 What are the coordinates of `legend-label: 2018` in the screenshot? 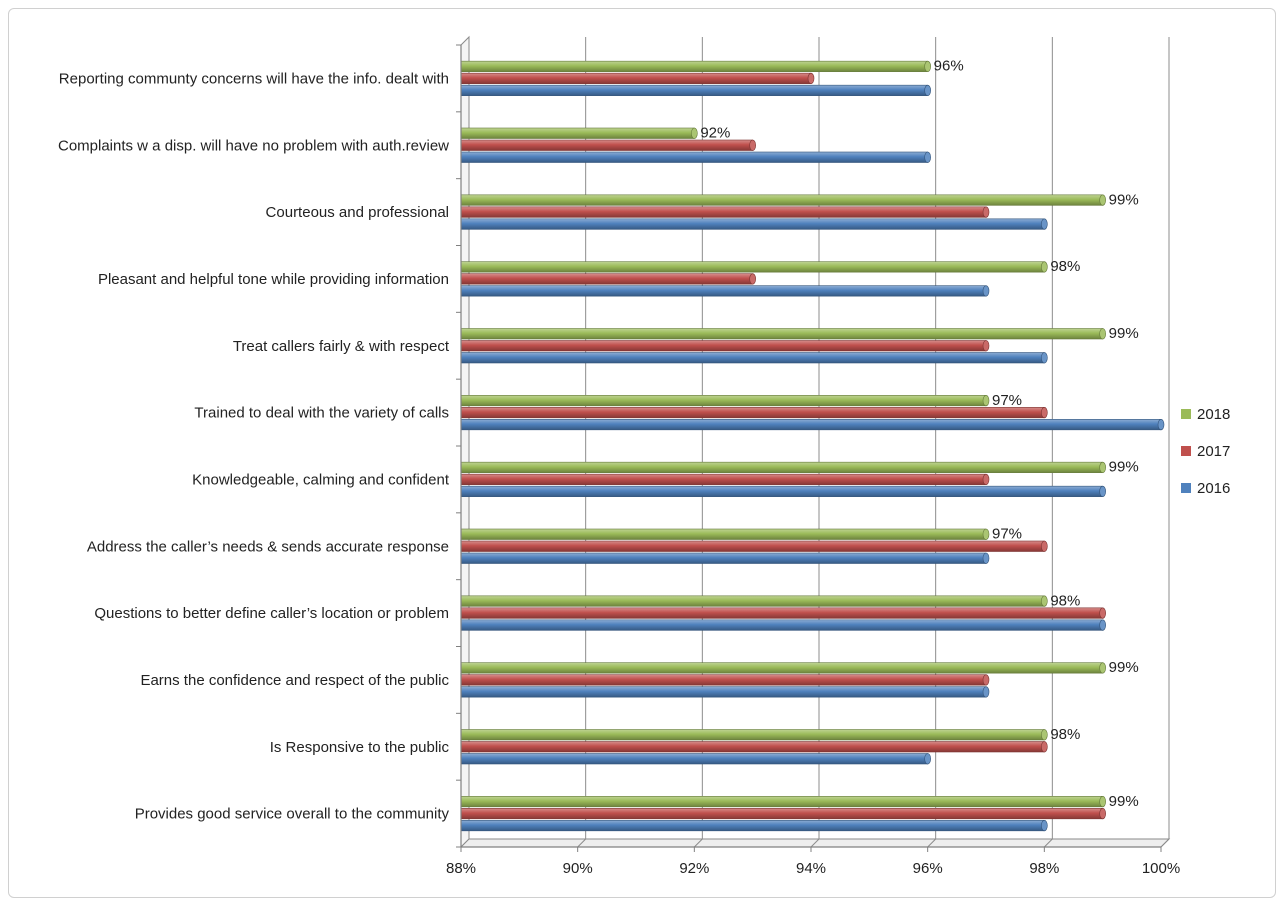 It's located at (1213, 414).